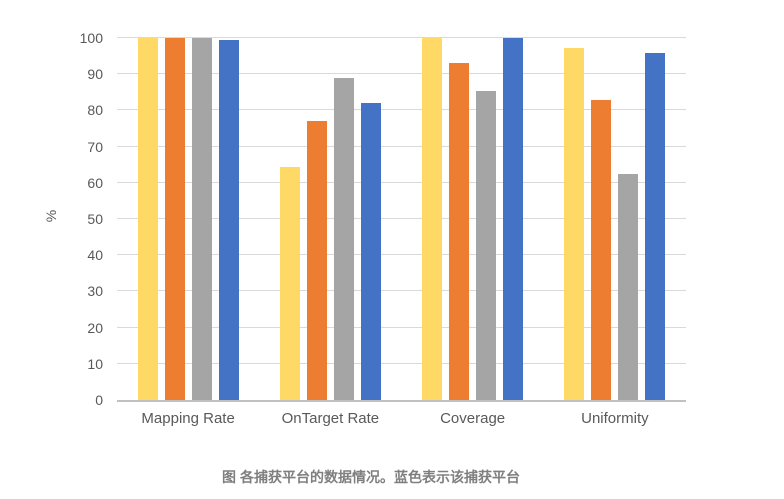 The image size is (784, 499). I want to click on y-tick-label-0: 0, so click(99, 400).